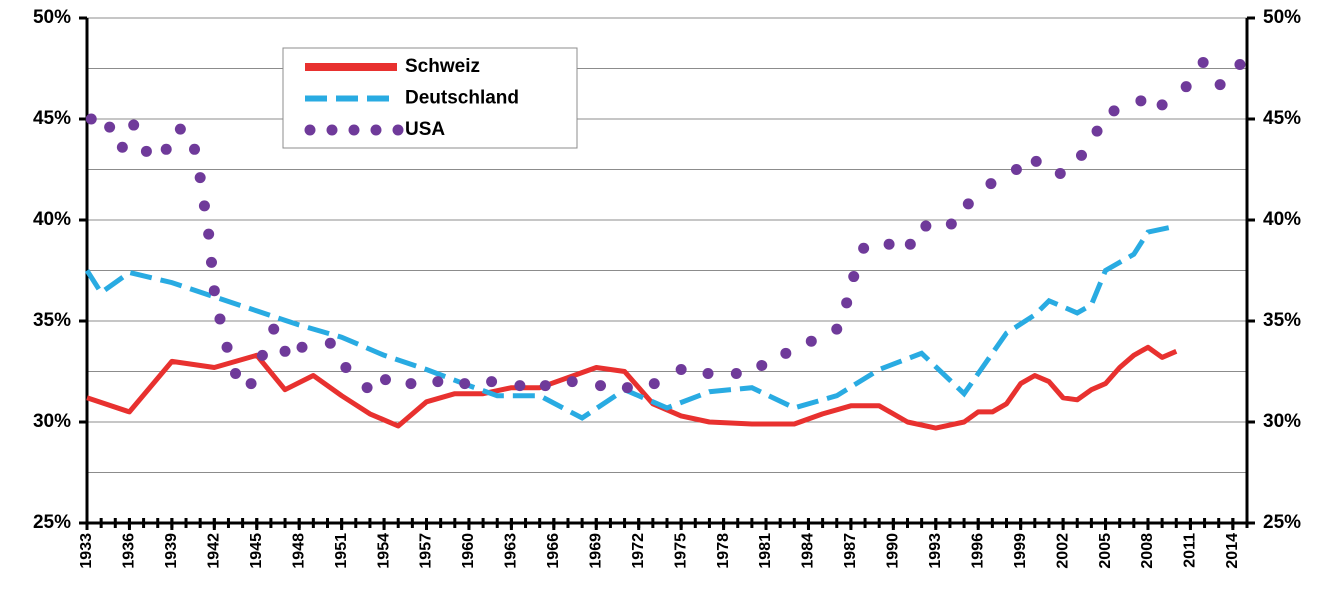  What do you see at coordinates (1282, 219) in the screenshot?
I see `y2-tick-label: 40%` at bounding box center [1282, 219].